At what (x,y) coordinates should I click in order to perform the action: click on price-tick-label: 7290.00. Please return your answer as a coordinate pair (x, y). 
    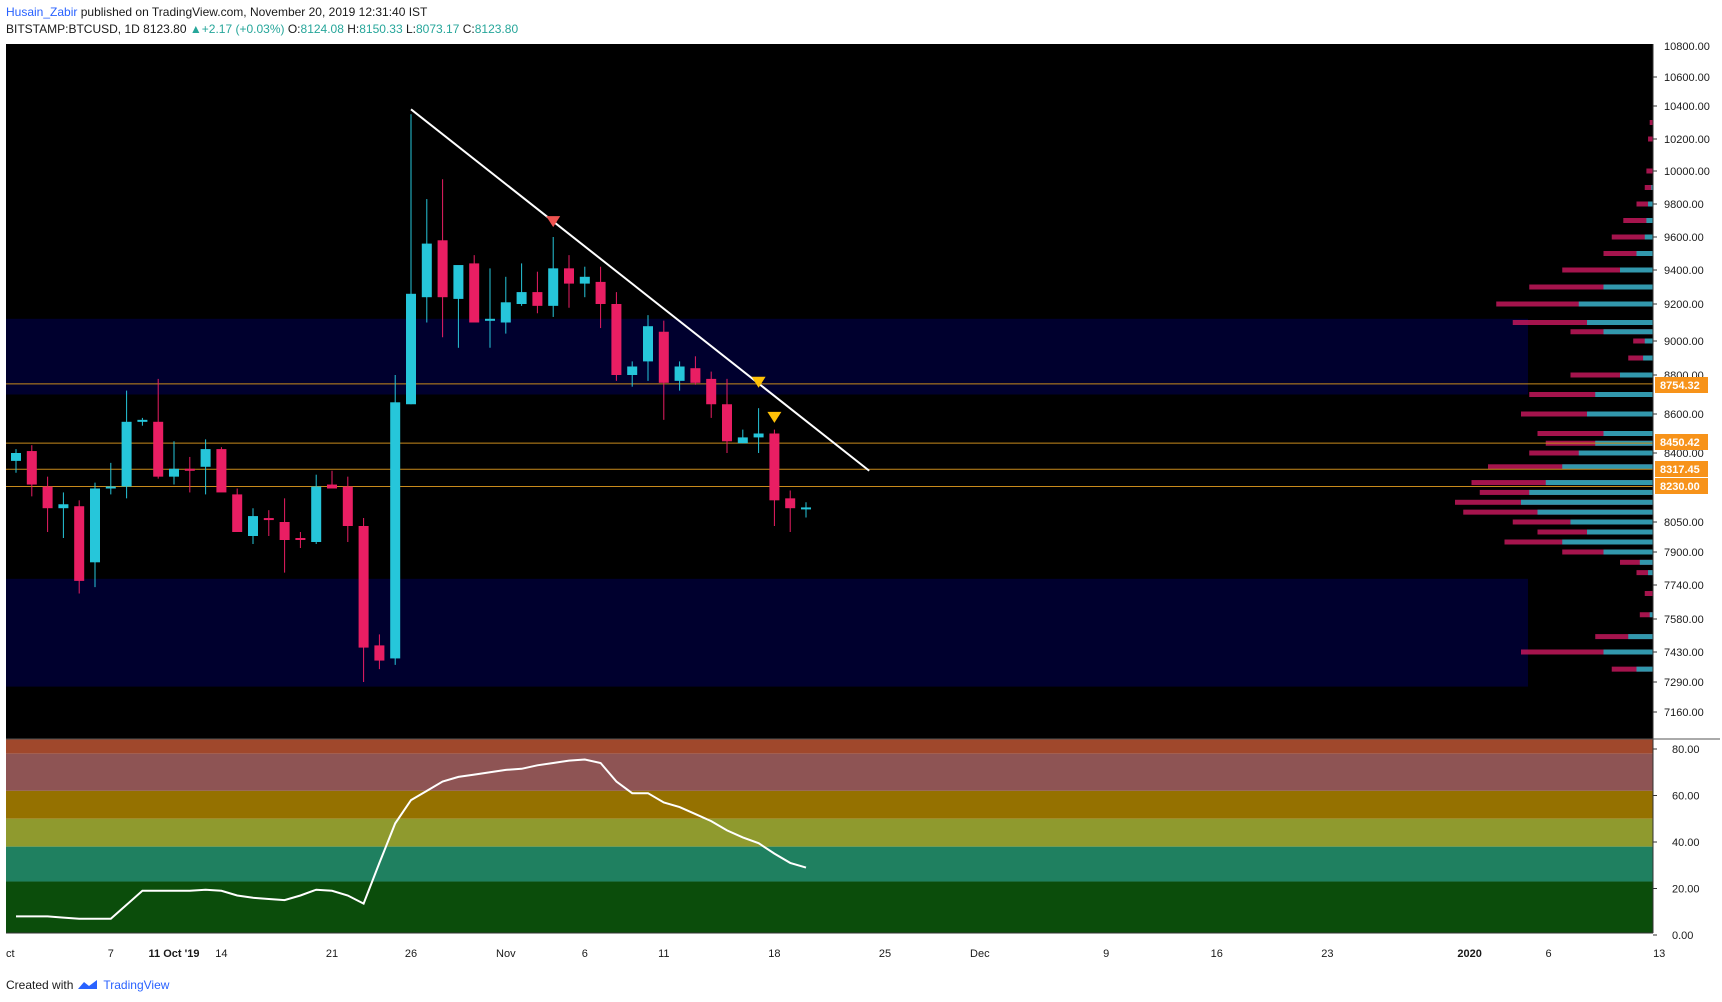
    Looking at the image, I should click on (1684, 683).